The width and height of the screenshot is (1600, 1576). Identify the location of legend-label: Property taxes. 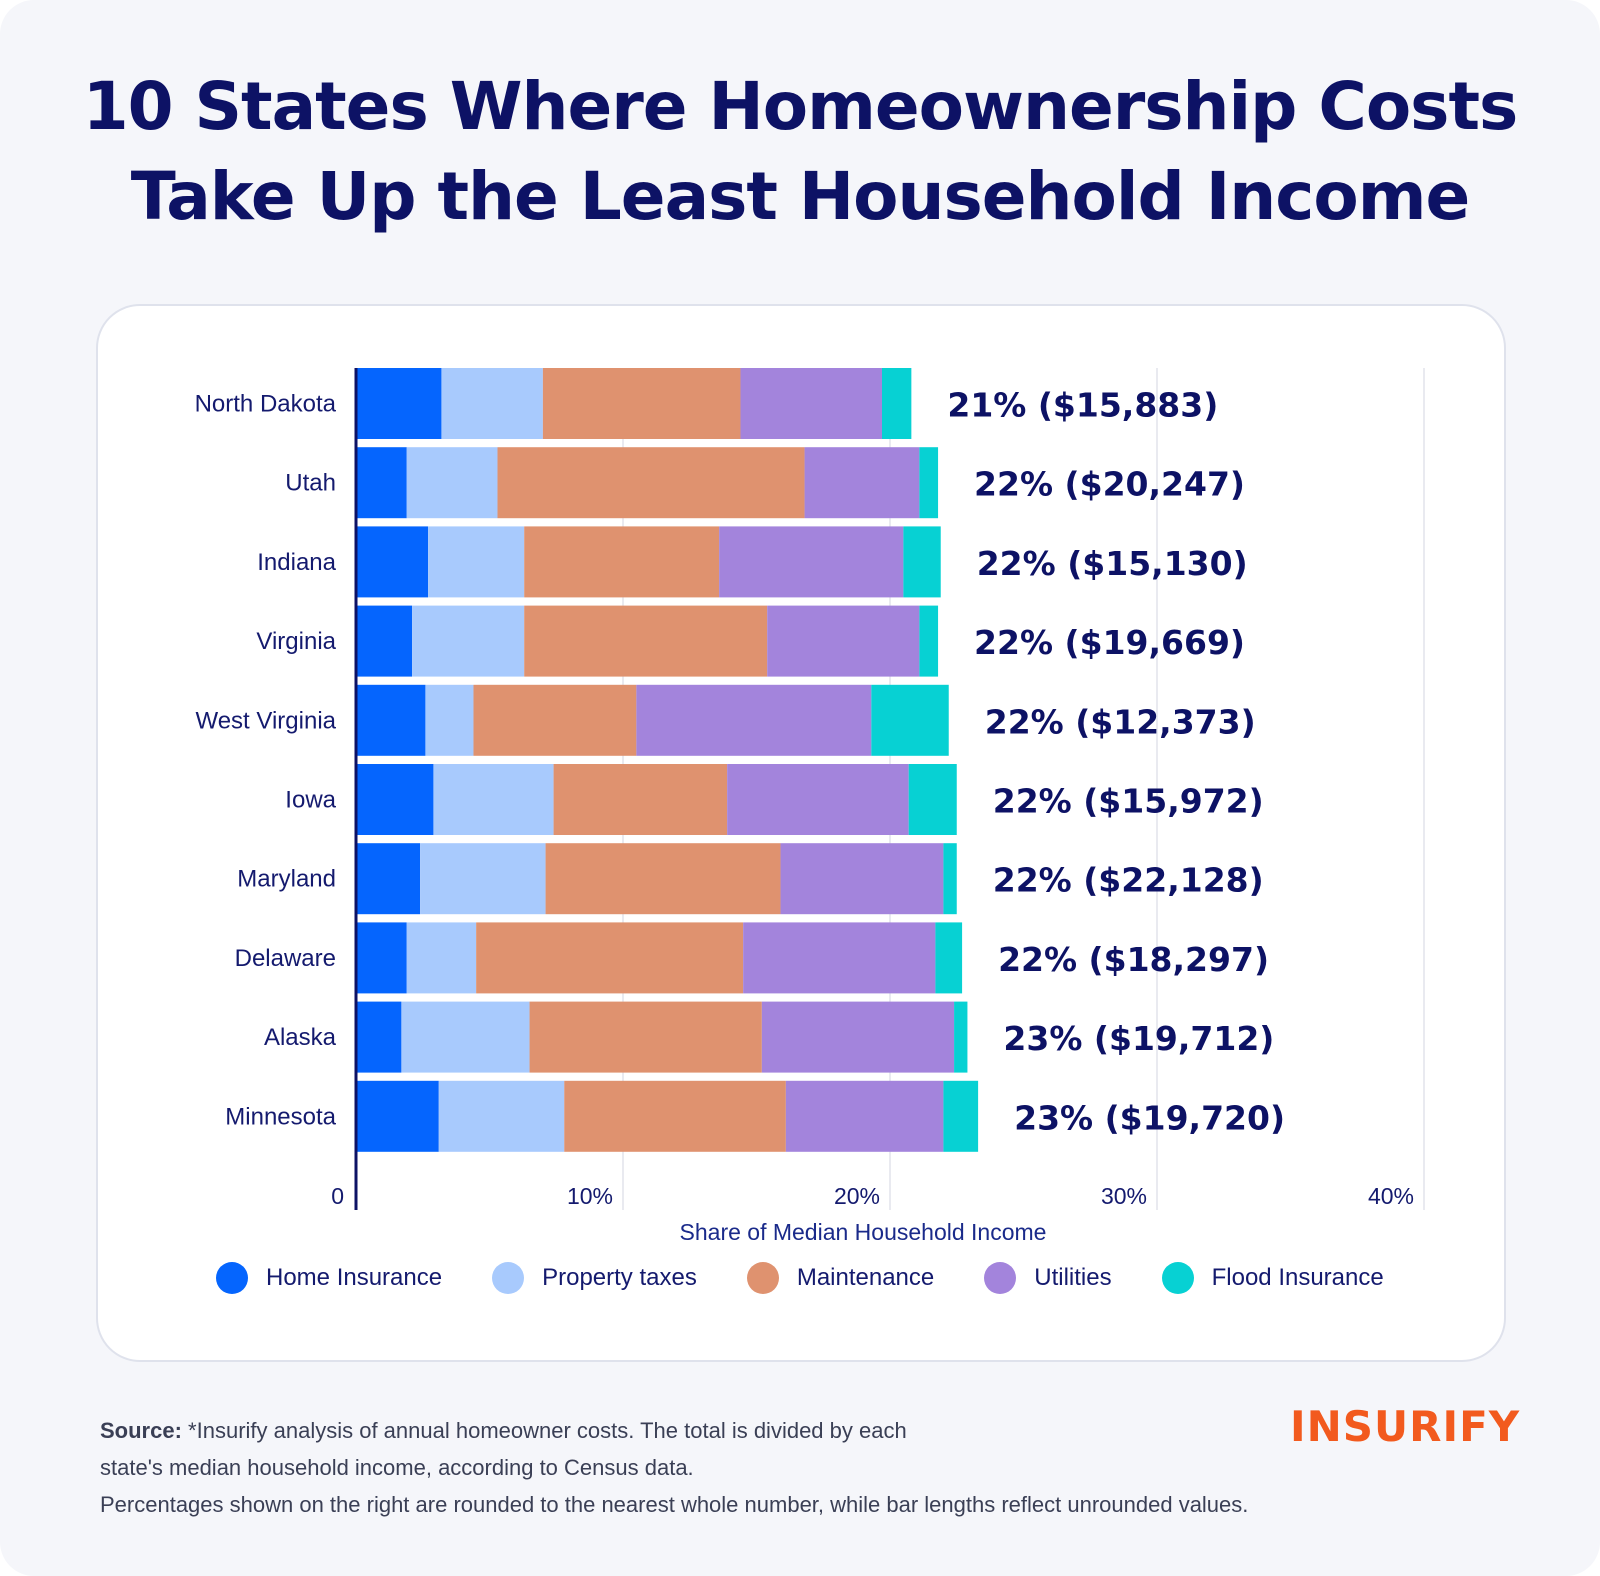
(619, 1277).